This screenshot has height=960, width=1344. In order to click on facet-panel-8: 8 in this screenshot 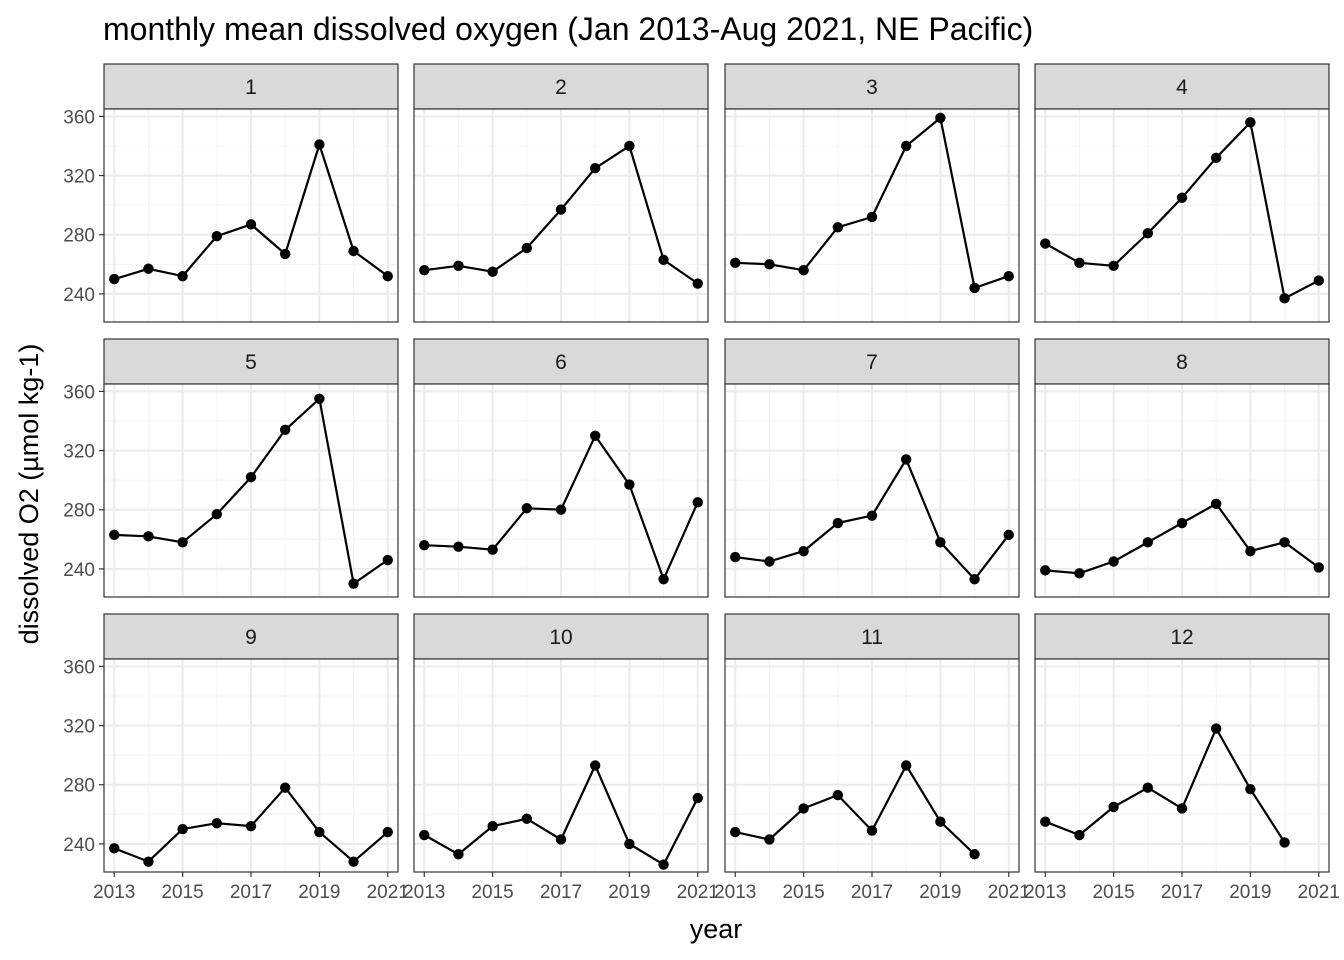, I will do `click(1182, 468)`.